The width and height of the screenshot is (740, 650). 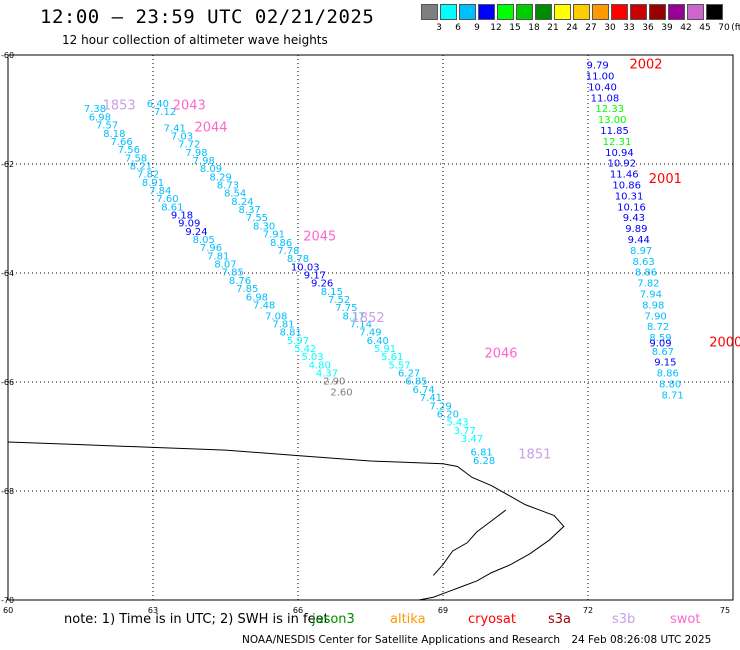 I want to click on satellite-name: s3a, so click(x=560, y=619).